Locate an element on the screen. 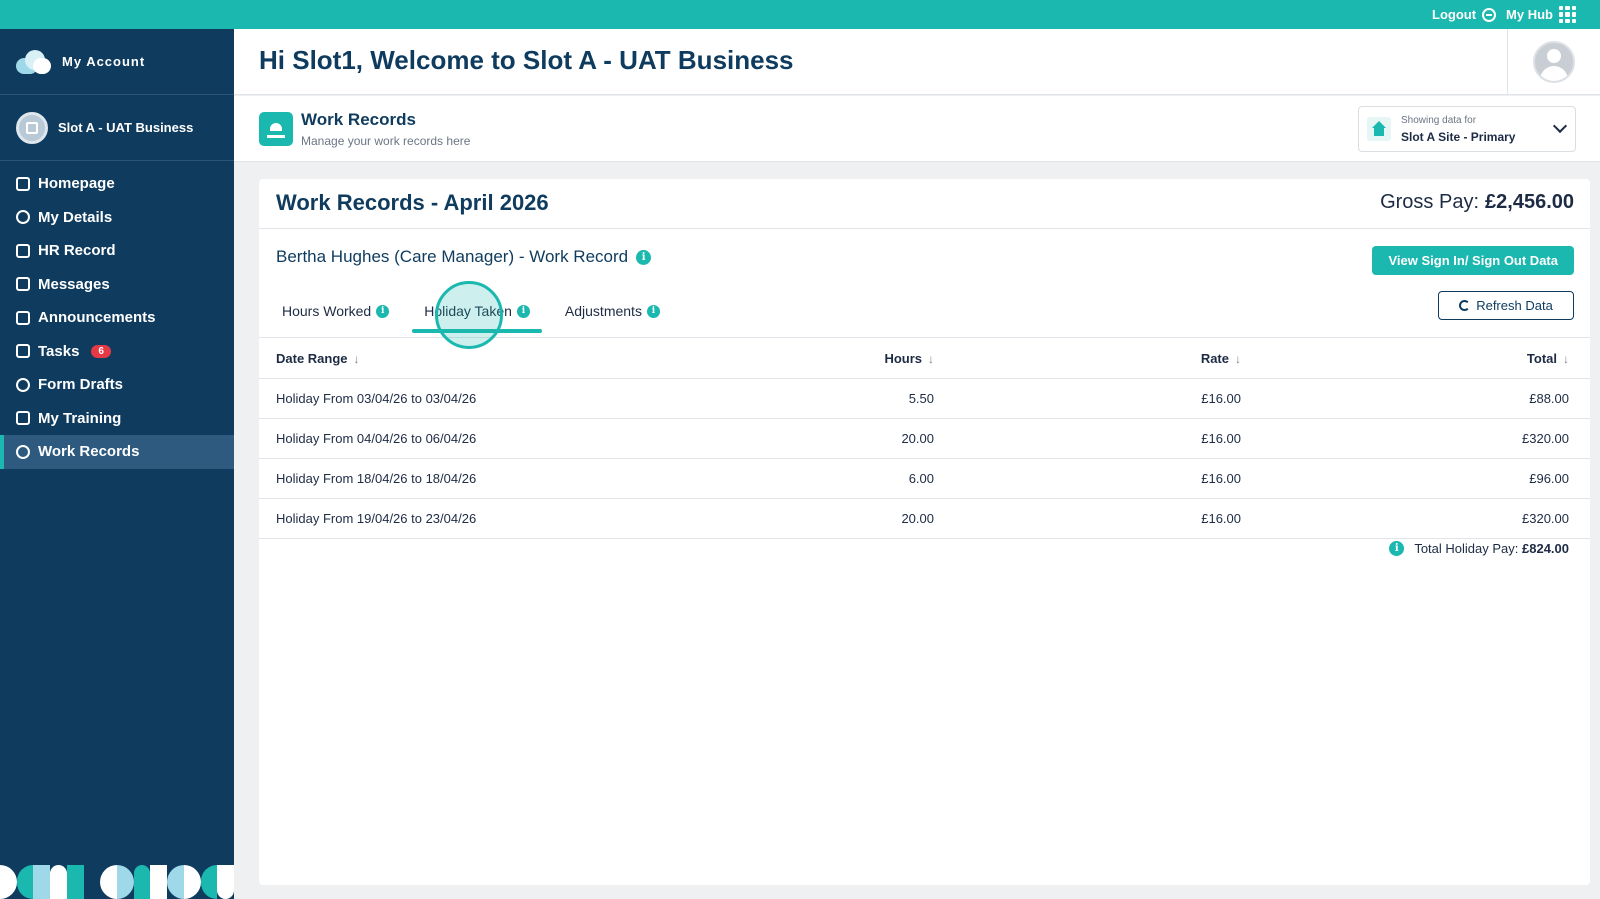 Image resolution: width=1600 pixels, height=899 pixels. refresh-data-button: Refresh Data is located at coordinates (1506, 305).